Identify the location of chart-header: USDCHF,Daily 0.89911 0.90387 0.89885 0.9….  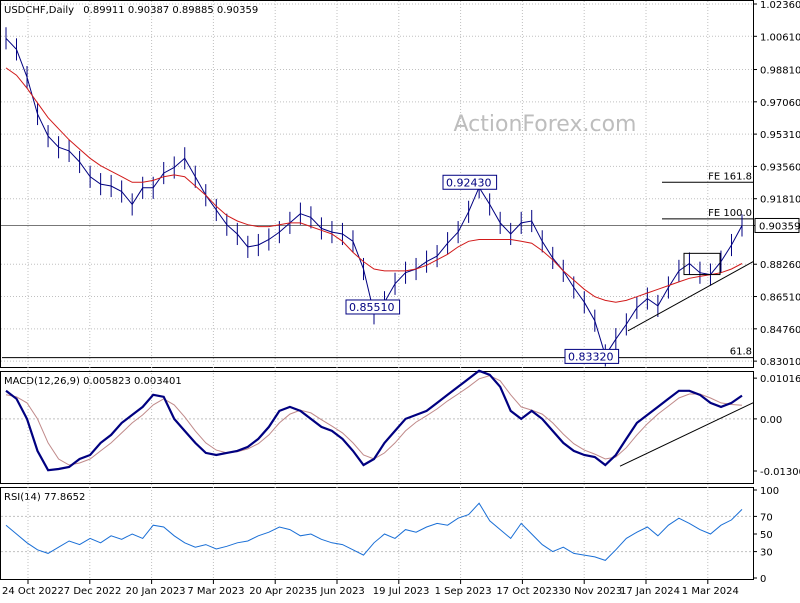
(131, 10).